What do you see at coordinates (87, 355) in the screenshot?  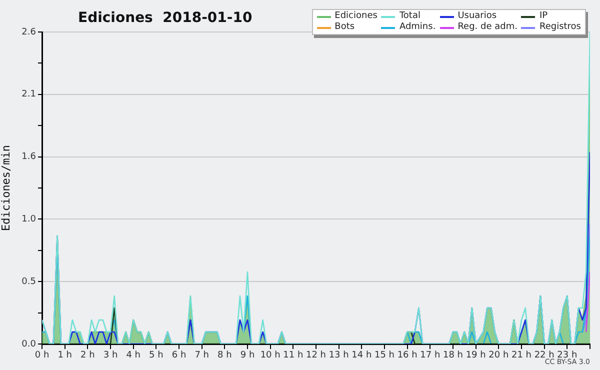 I see `x-tick-label: 2 h` at bounding box center [87, 355].